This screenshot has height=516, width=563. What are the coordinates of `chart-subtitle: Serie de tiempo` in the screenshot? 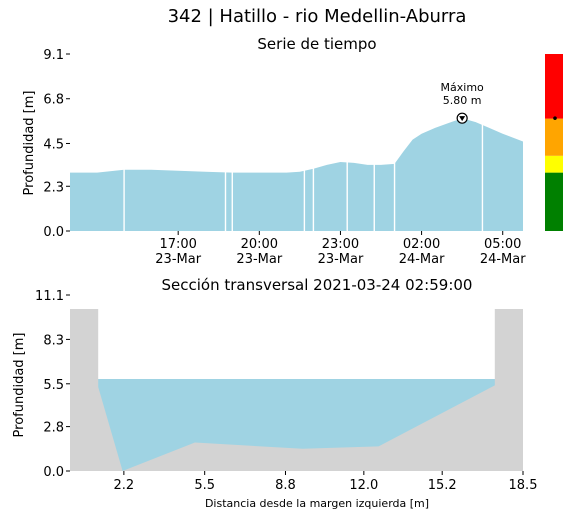 It's located at (316, 44).